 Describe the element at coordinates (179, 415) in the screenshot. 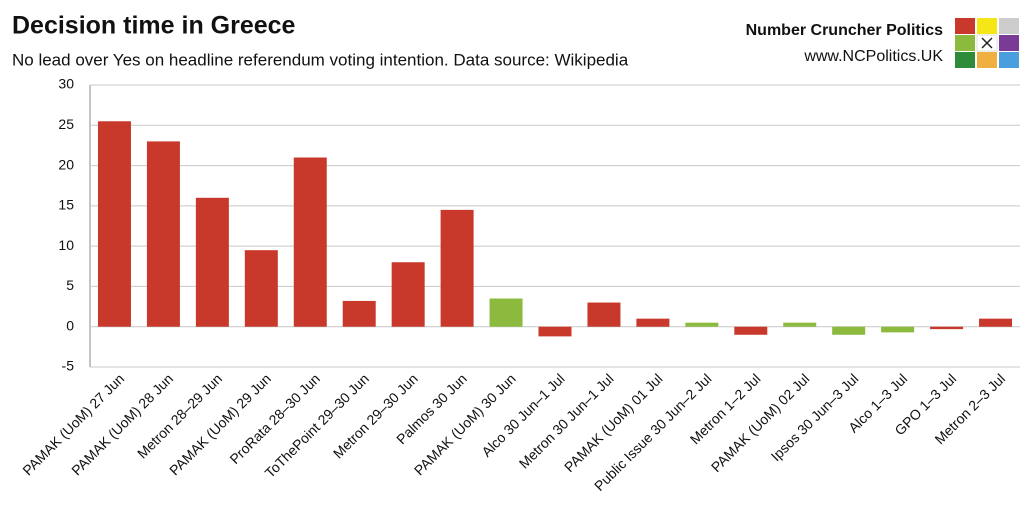

I see `x-tick-label: Metron 28–29 Jun` at that location.